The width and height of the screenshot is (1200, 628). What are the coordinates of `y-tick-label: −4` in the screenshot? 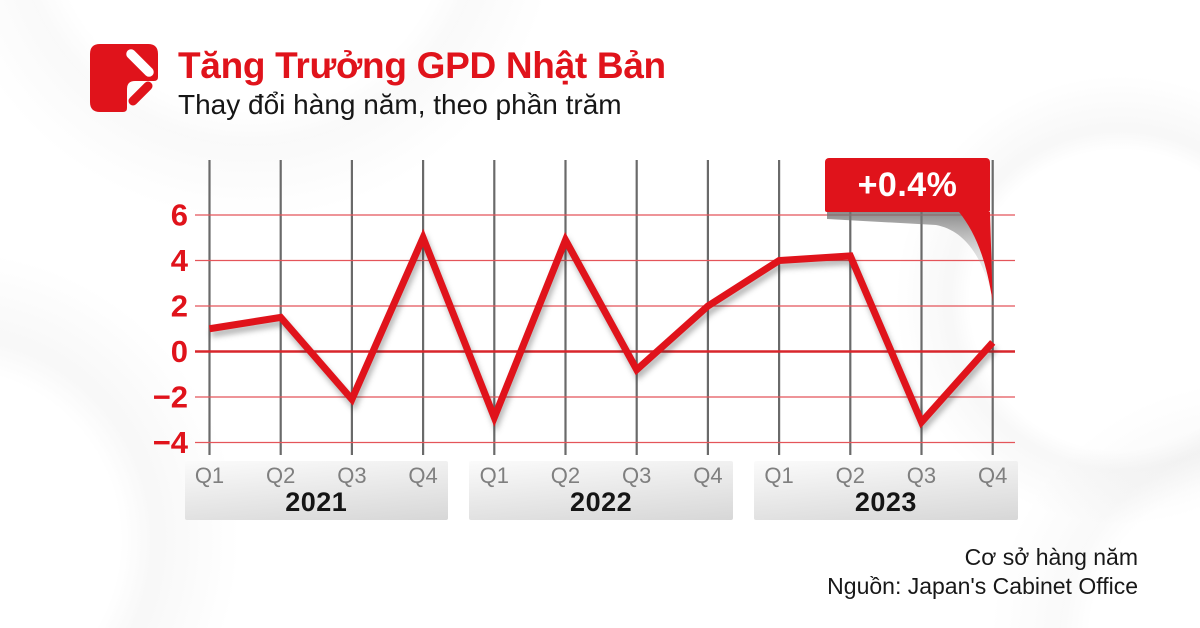 It's located at (171, 442).